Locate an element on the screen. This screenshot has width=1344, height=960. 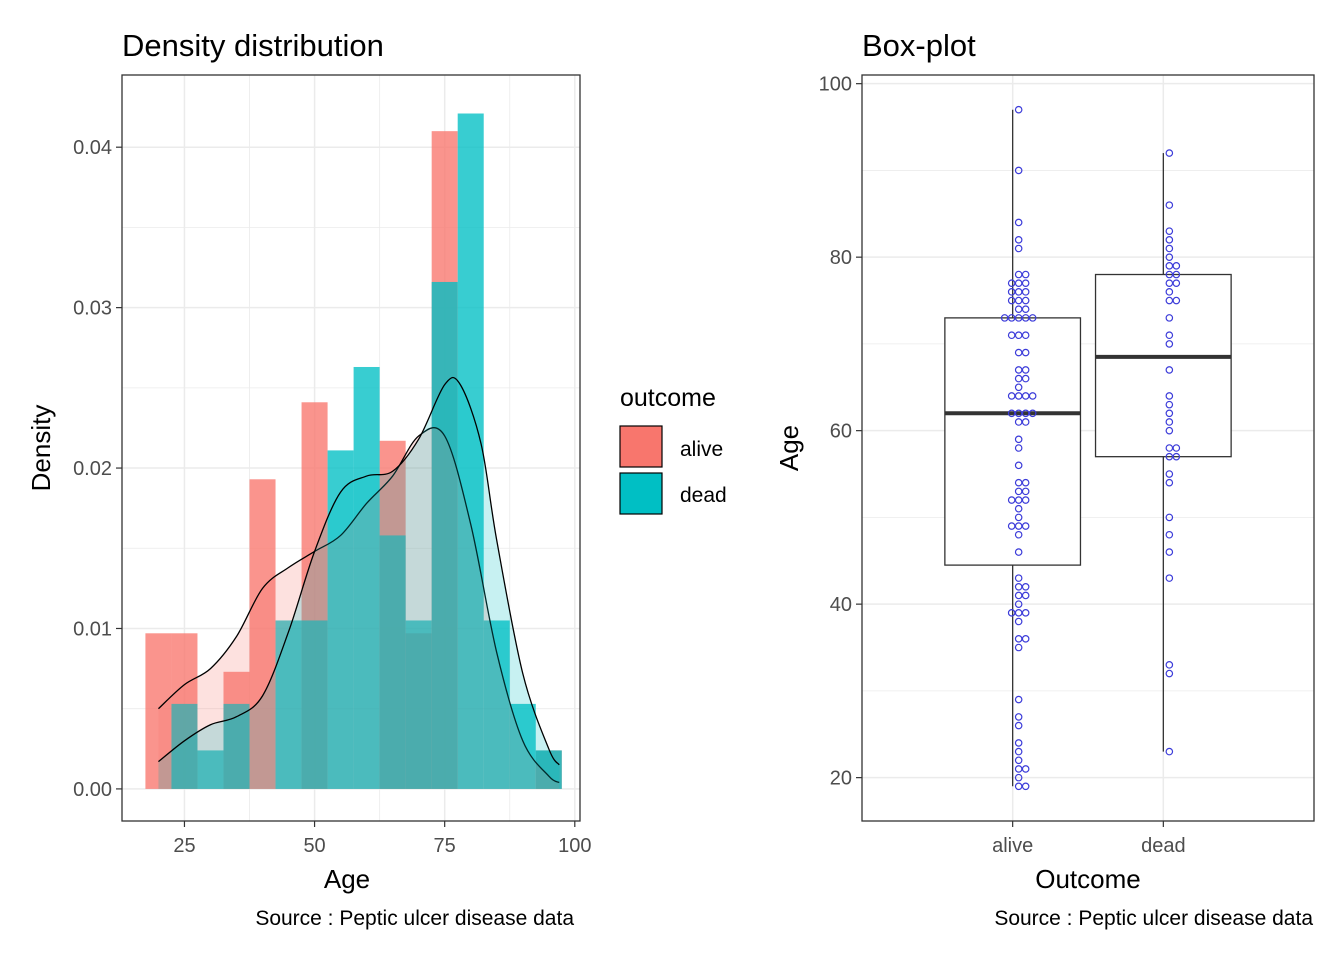
y-tick-label: 0.04 is located at coordinates (92, 148).